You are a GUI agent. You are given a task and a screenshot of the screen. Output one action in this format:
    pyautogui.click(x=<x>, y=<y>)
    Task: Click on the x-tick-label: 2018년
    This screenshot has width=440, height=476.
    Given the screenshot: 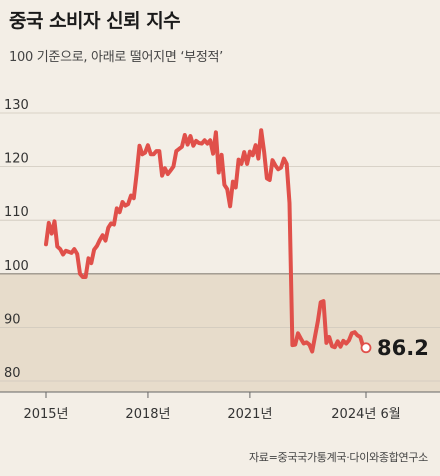 What is the action you would take?
    pyautogui.click(x=147, y=414)
    